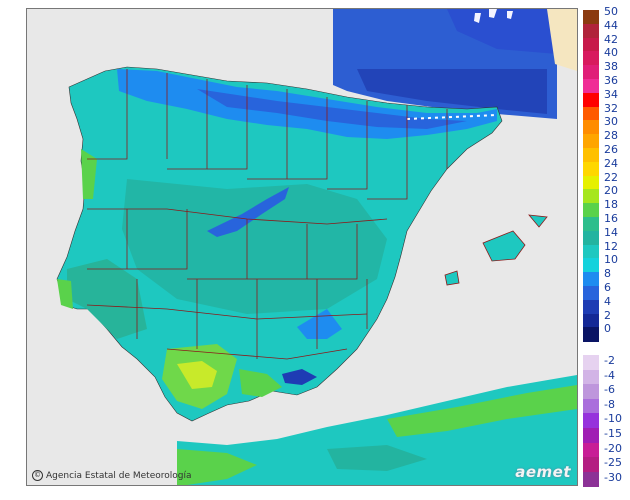 The image size is (630, 500). What do you see at coordinates (613, 419) in the screenshot?
I see `legend-label: -10` at bounding box center [613, 419].